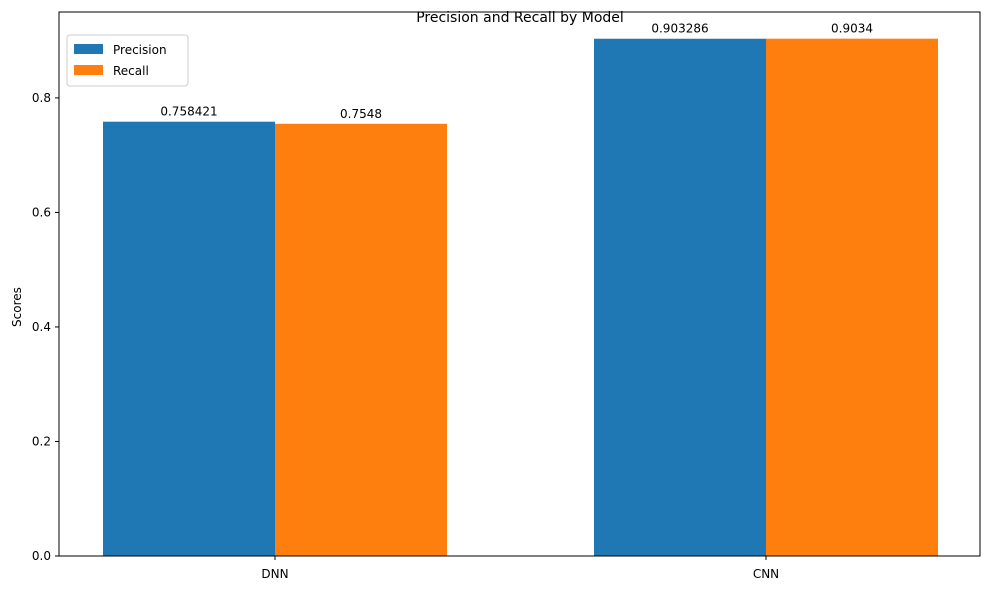 This screenshot has width=989, height=590. What do you see at coordinates (189, 338) in the screenshot?
I see `bar-precision-dnn` at bounding box center [189, 338].